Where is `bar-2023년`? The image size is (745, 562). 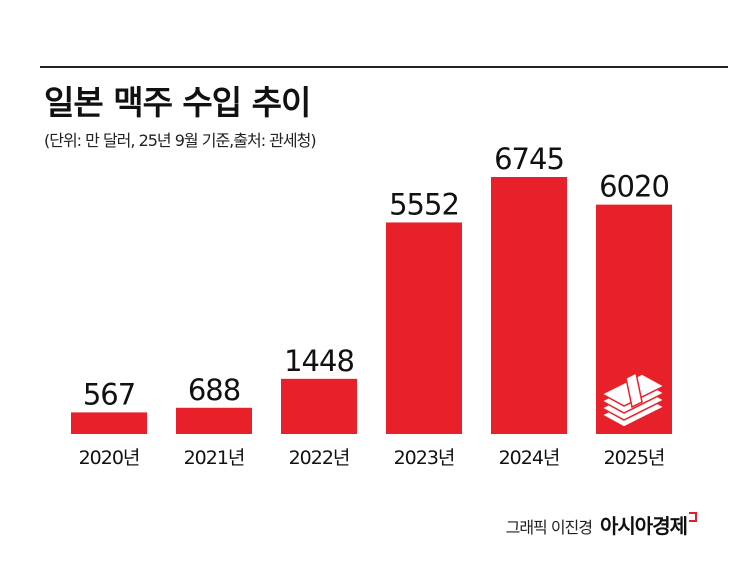
bar-2023년 is located at coordinates (424, 328).